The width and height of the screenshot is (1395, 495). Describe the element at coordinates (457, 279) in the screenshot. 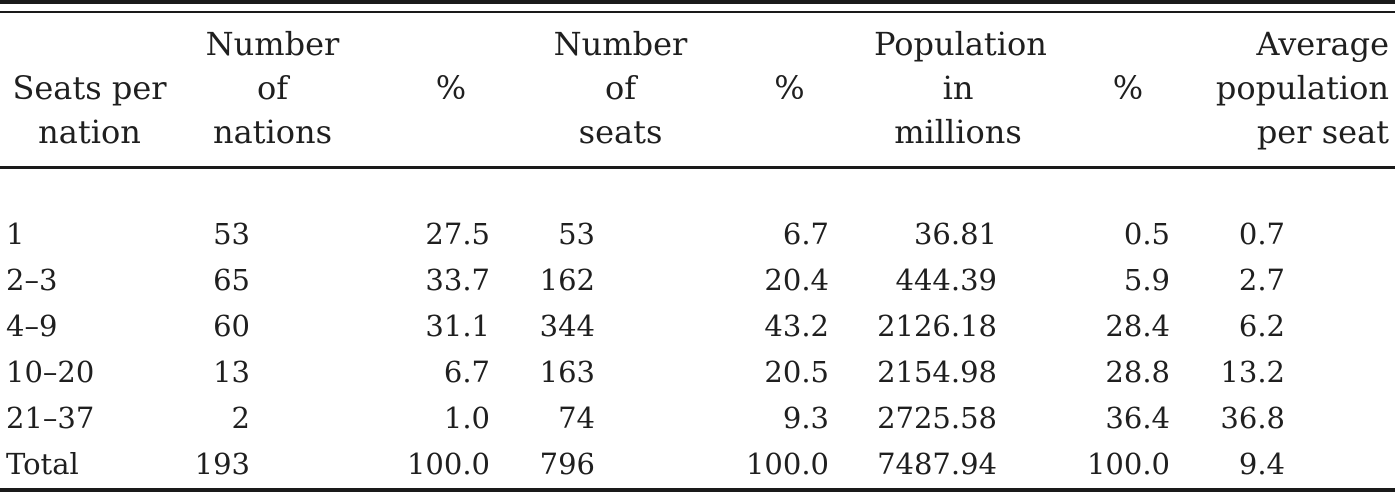

I see `table-cell: 33.7` at that location.